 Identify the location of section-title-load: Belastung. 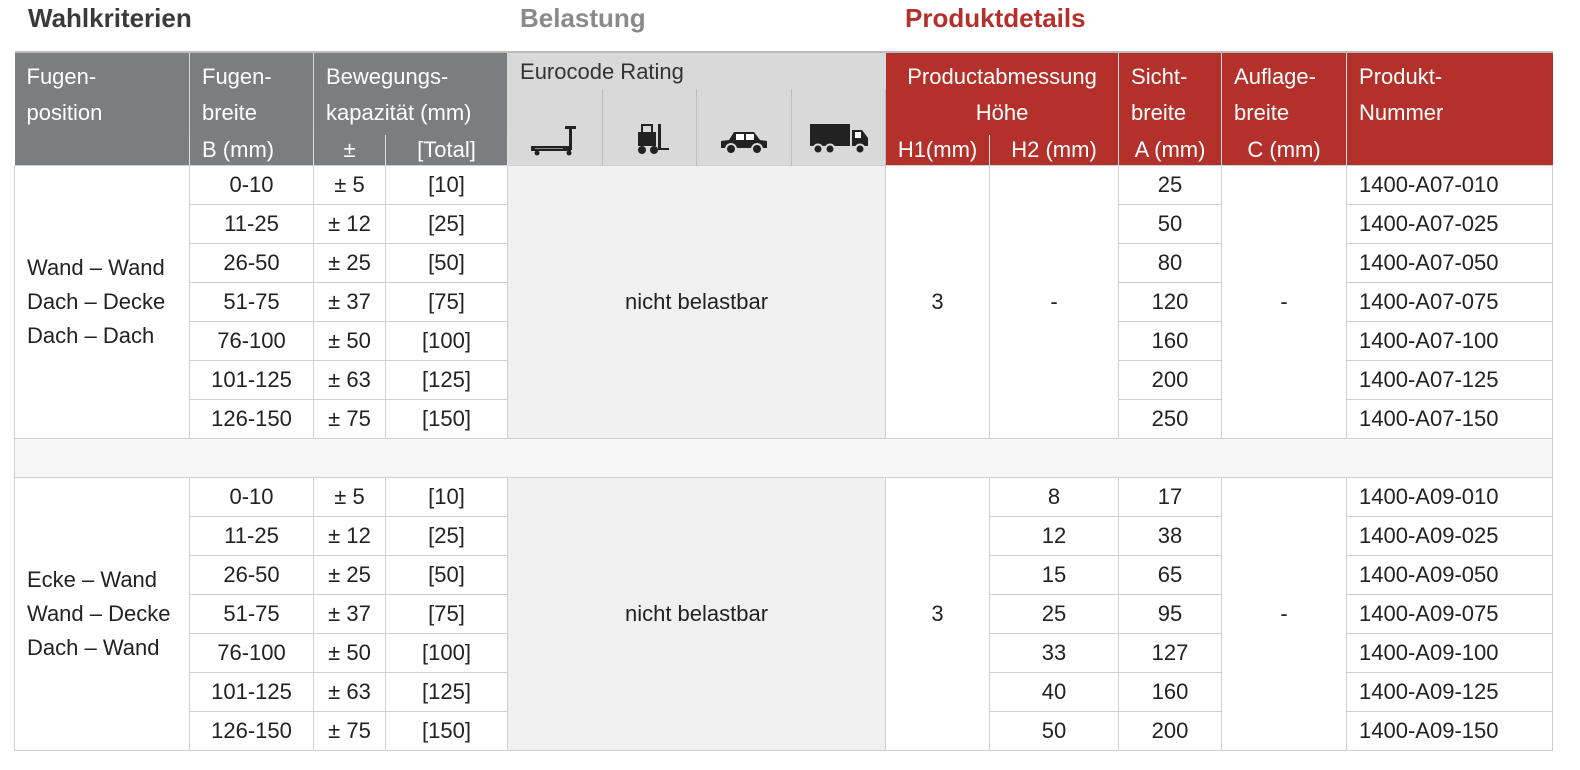
(583, 18).